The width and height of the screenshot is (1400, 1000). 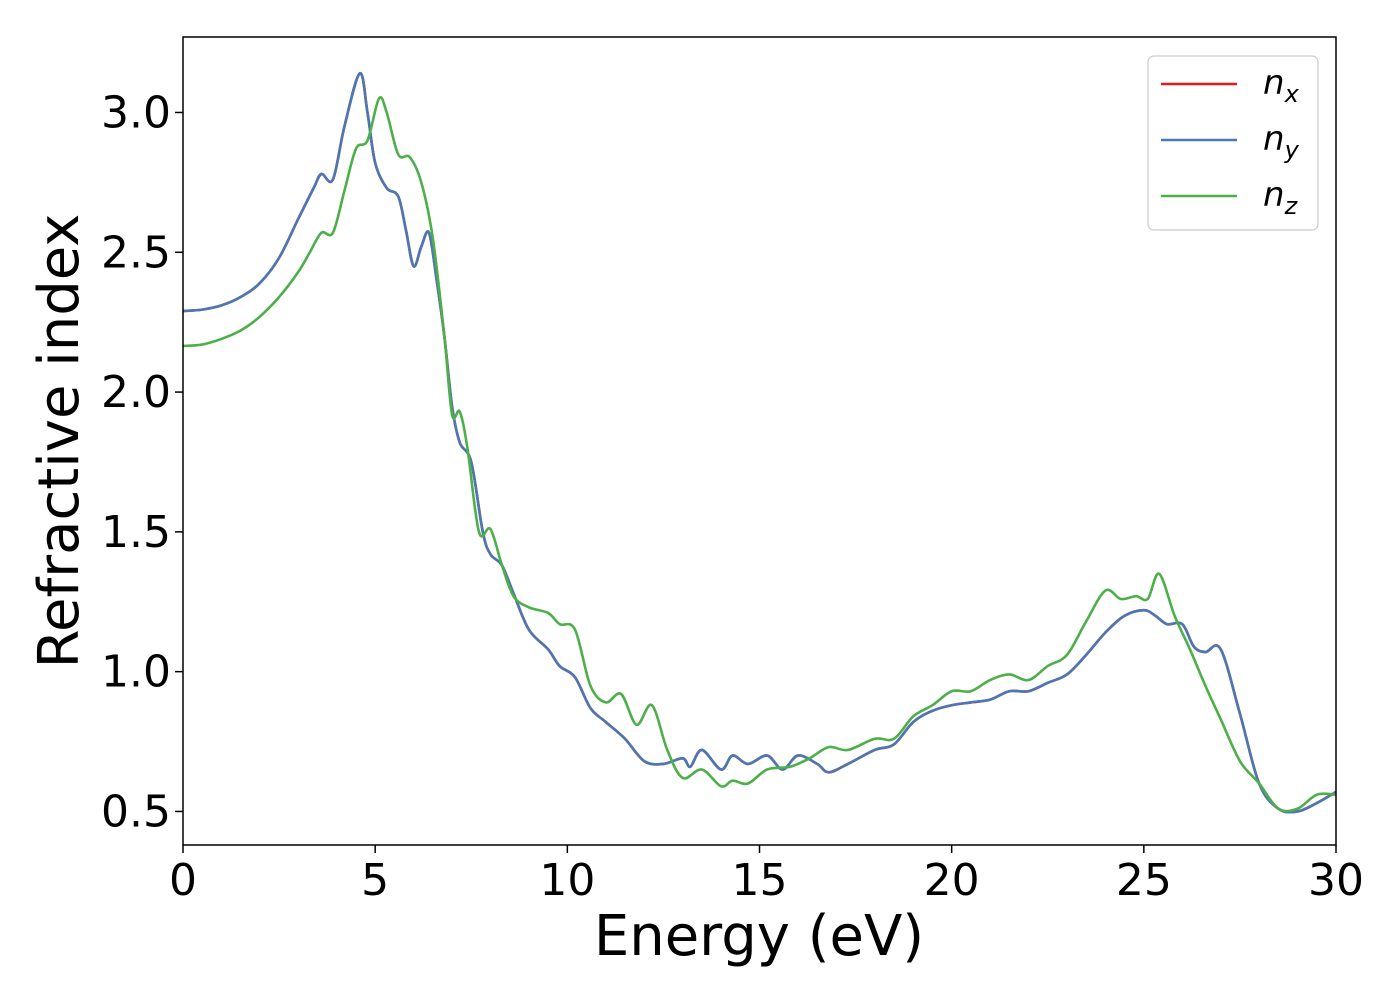 What do you see at coordinates (183, 880) in the screenshot?
I see `x-tick-label: 0` at bounding box center [183, 880].